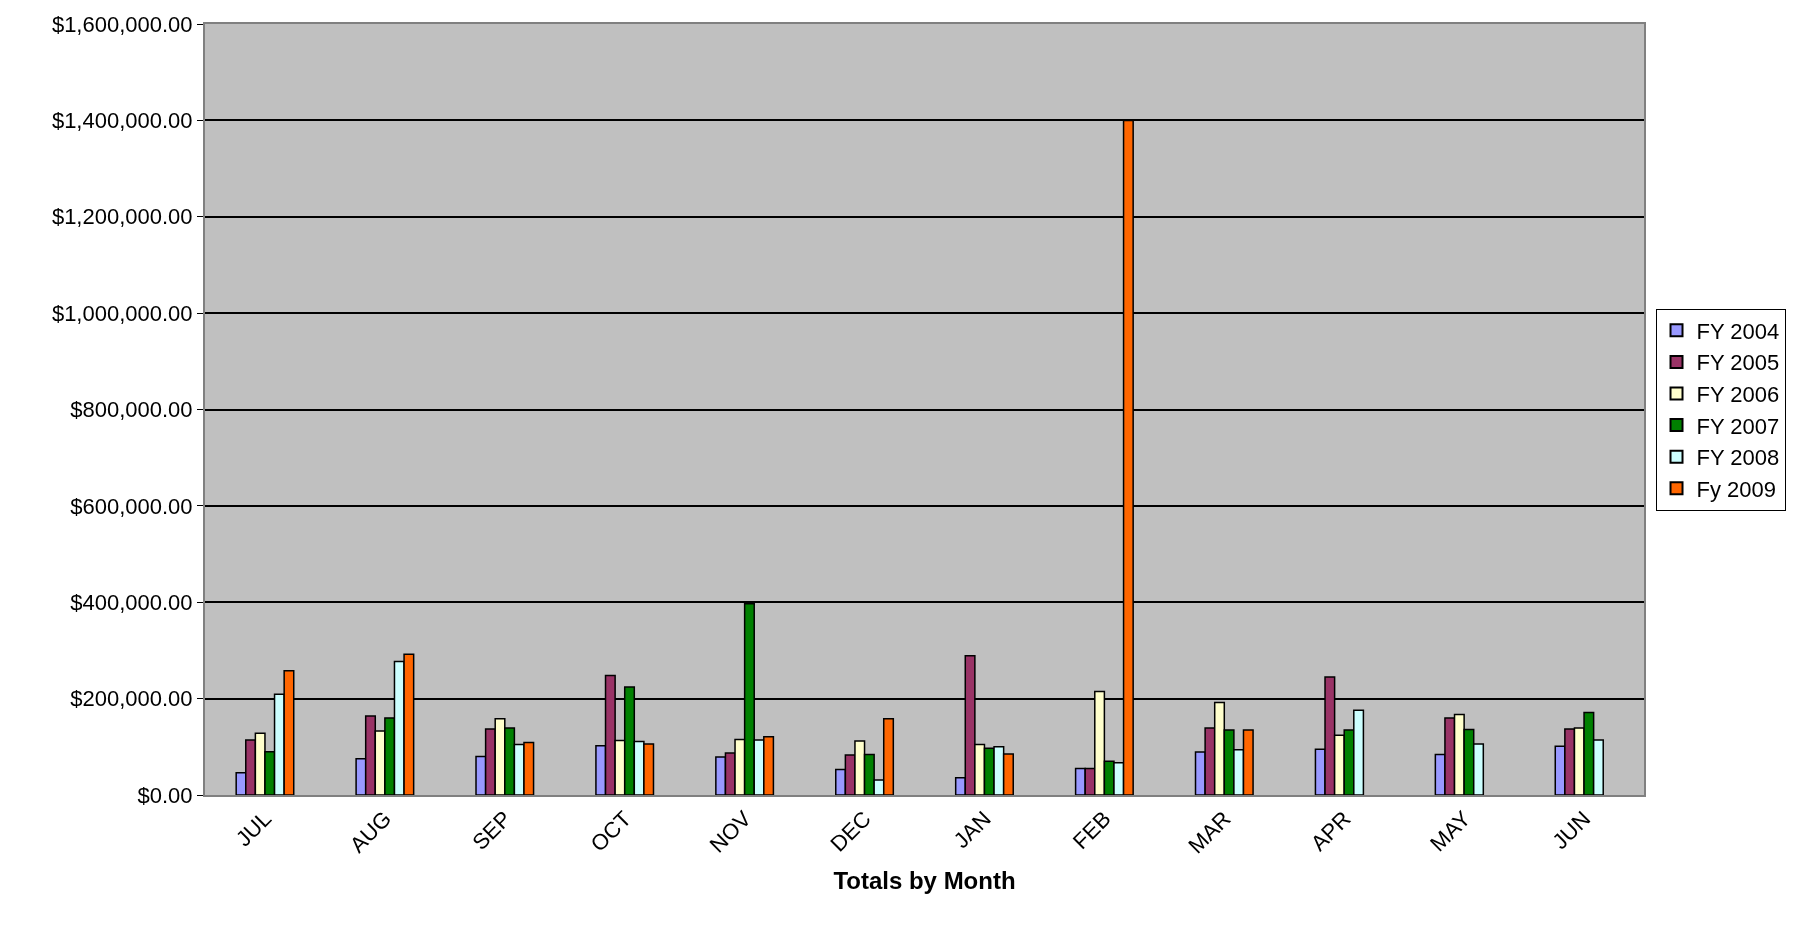 This screenshot has width=1804, height=945. Describe the element at coordinates (1738, 458) in the screenshot. I see `legend-label: FY 2008` at that location.